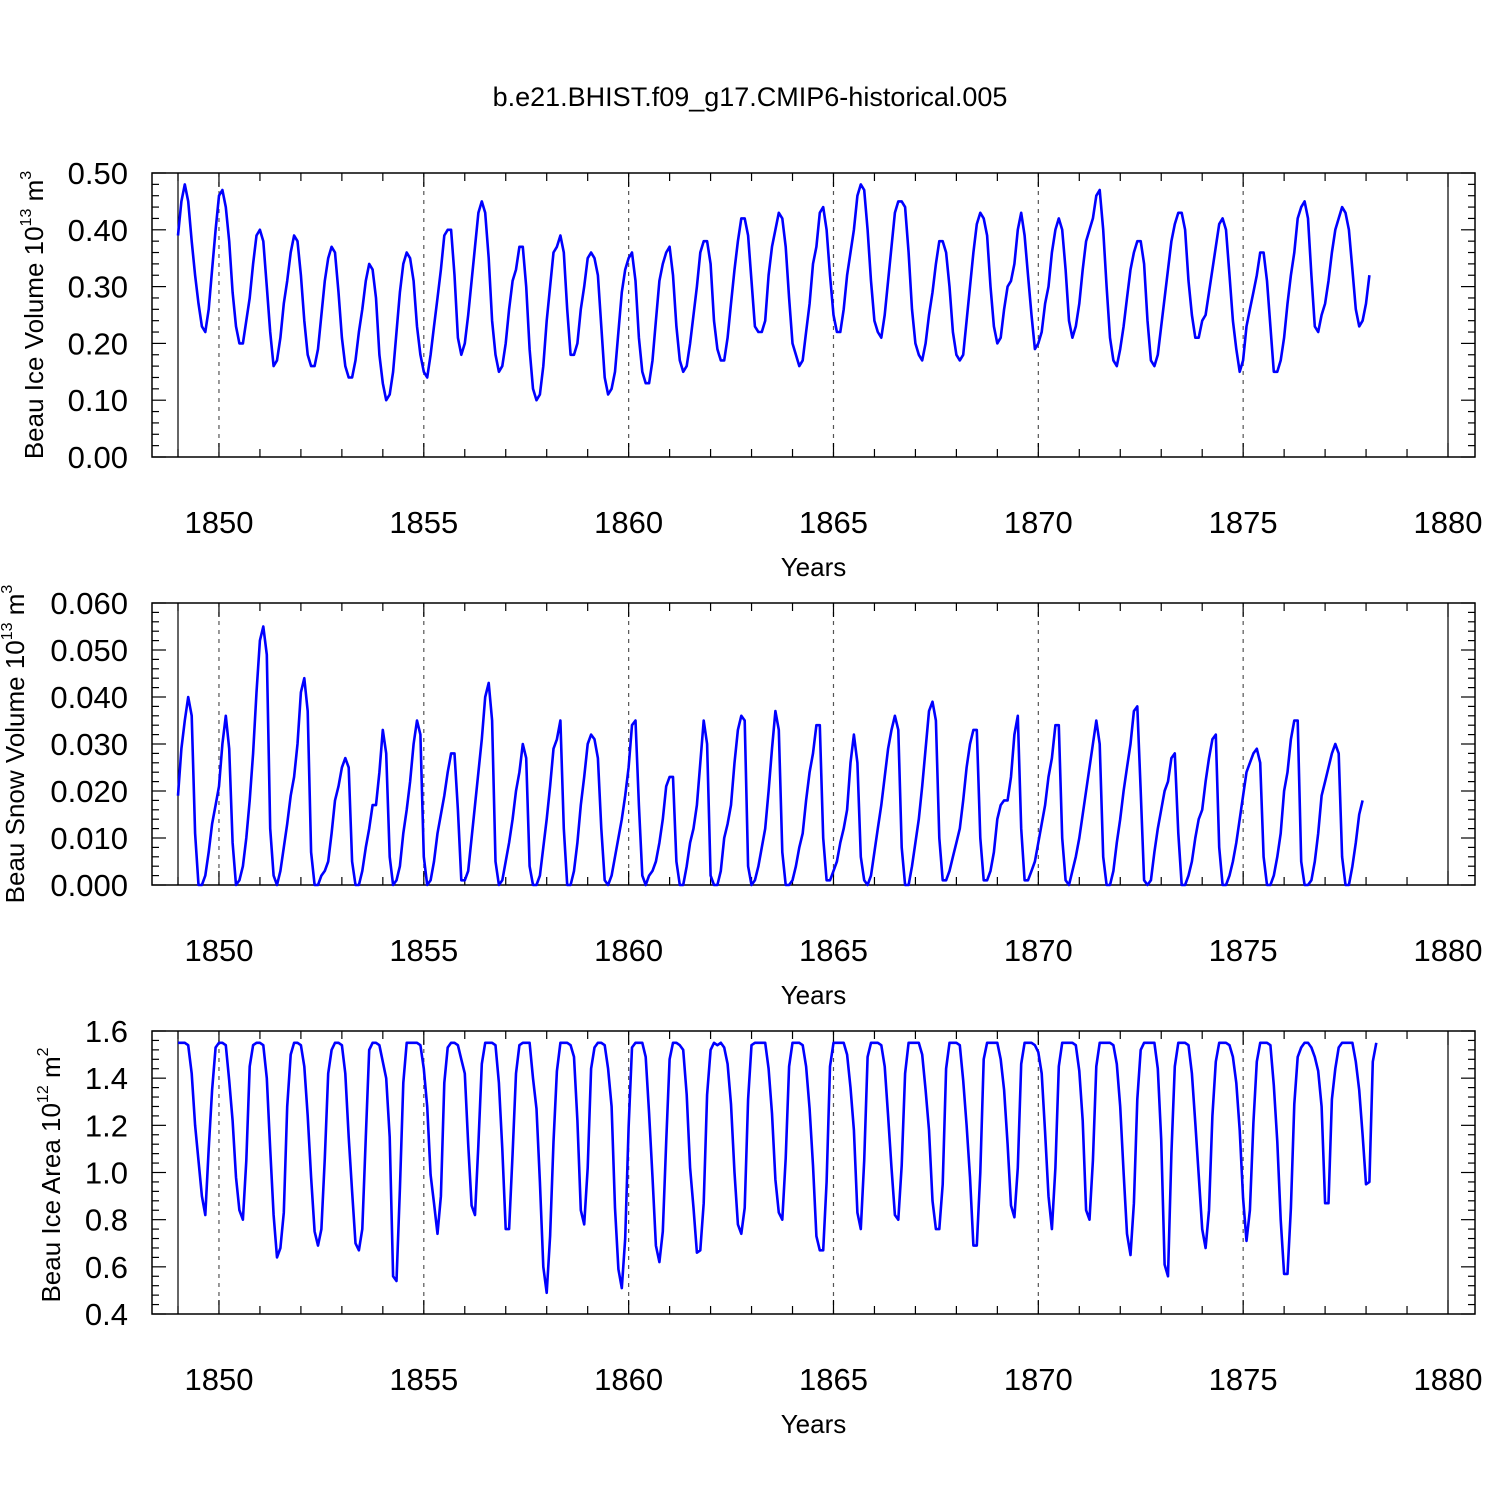 The image size is (1500, 1500). I want to click on y-tick-label: 0.010, so click(89, 838).